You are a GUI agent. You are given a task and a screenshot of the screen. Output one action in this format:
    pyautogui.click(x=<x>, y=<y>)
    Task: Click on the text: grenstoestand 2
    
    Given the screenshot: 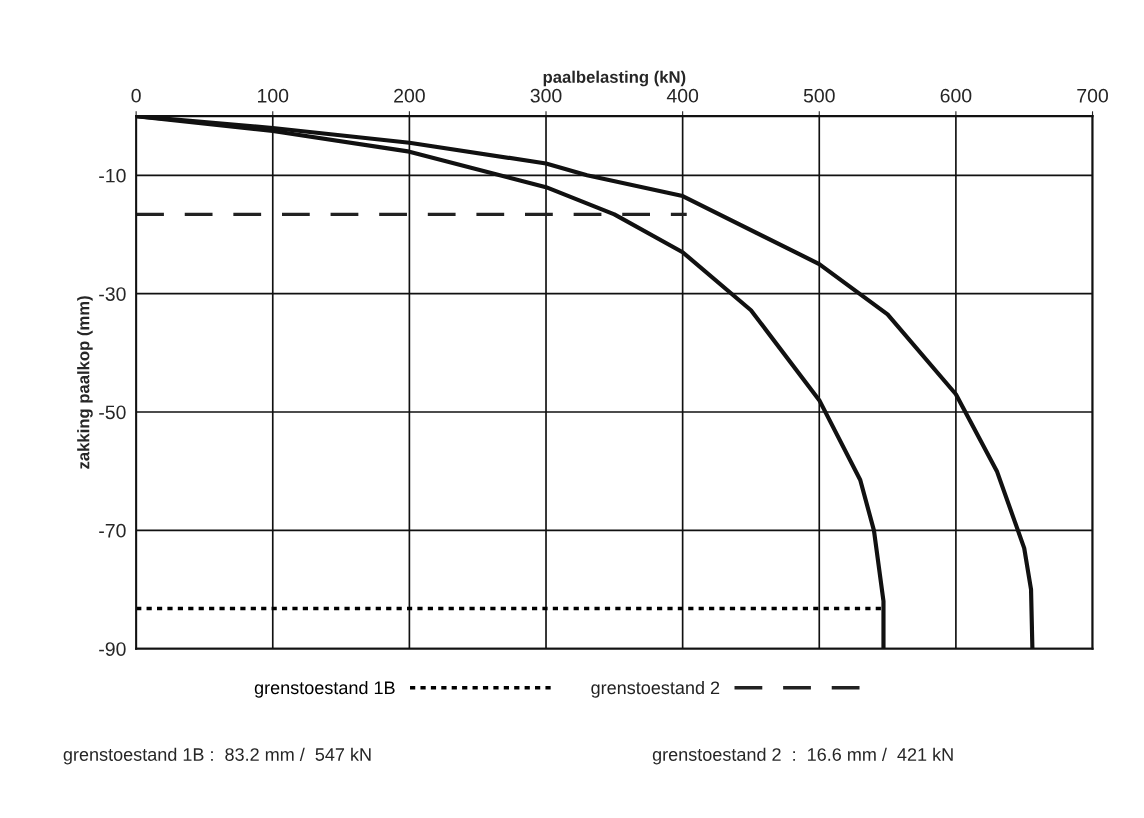 What is the action you would take?
    pyautogui.click(x=655, y=689)
    